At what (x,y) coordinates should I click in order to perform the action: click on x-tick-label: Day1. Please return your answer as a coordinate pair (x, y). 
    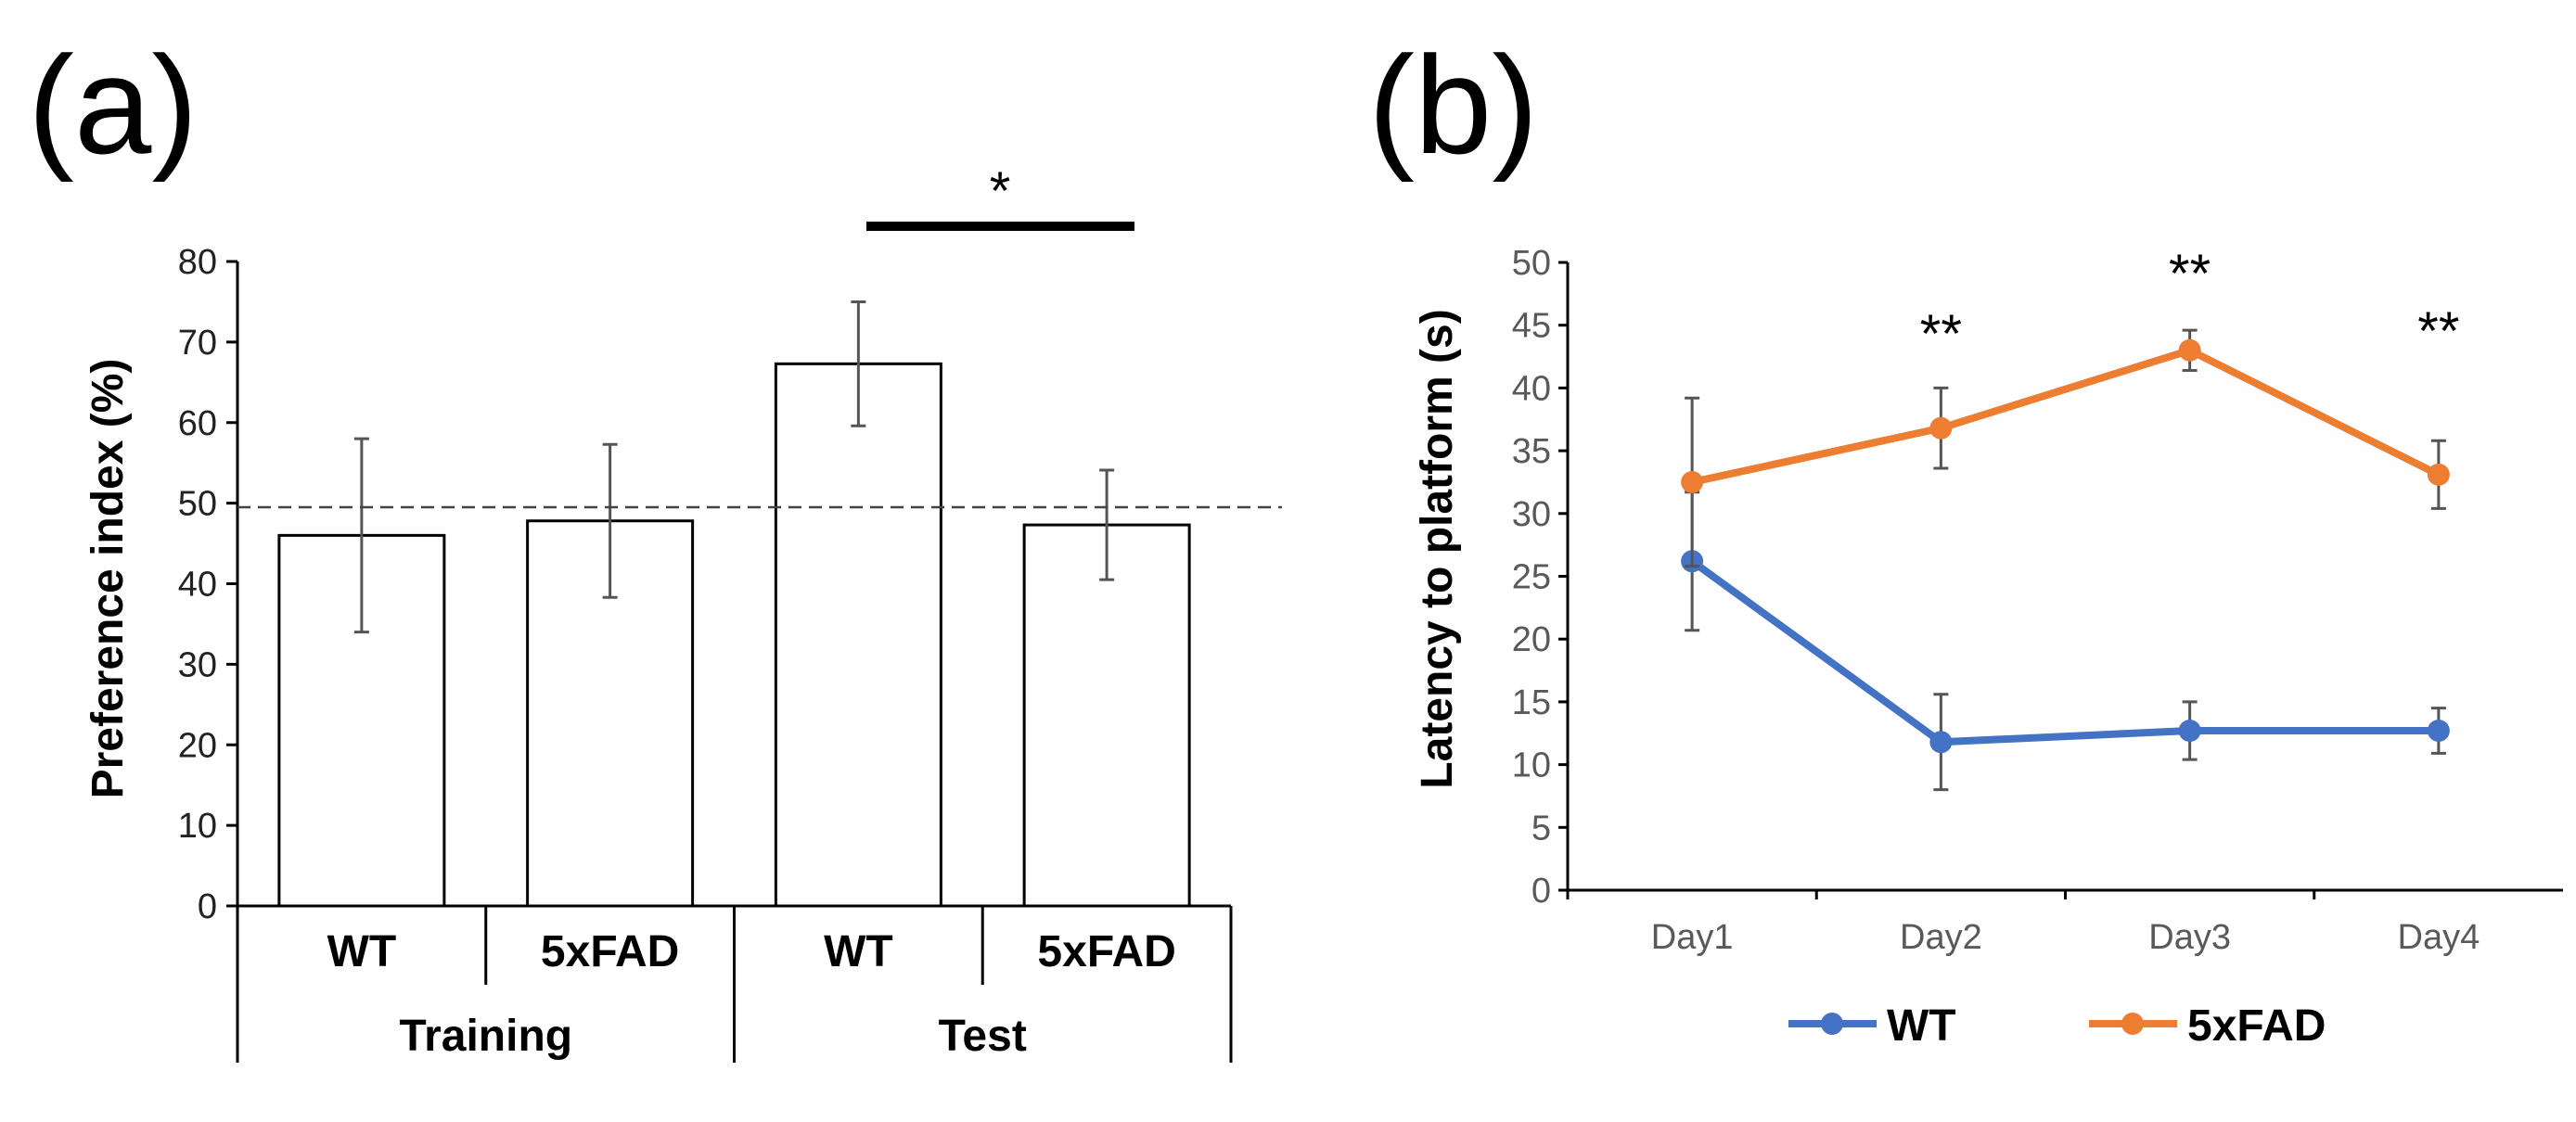
    Looking at the image, I should click on (1692, 937).